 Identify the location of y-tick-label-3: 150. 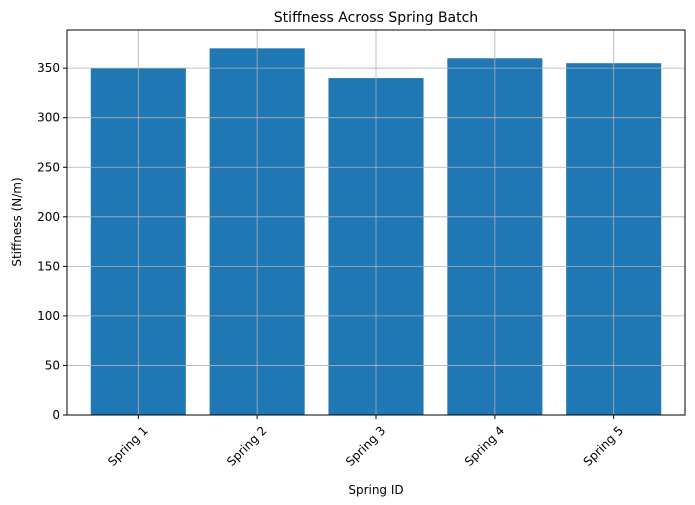
(48, 266).